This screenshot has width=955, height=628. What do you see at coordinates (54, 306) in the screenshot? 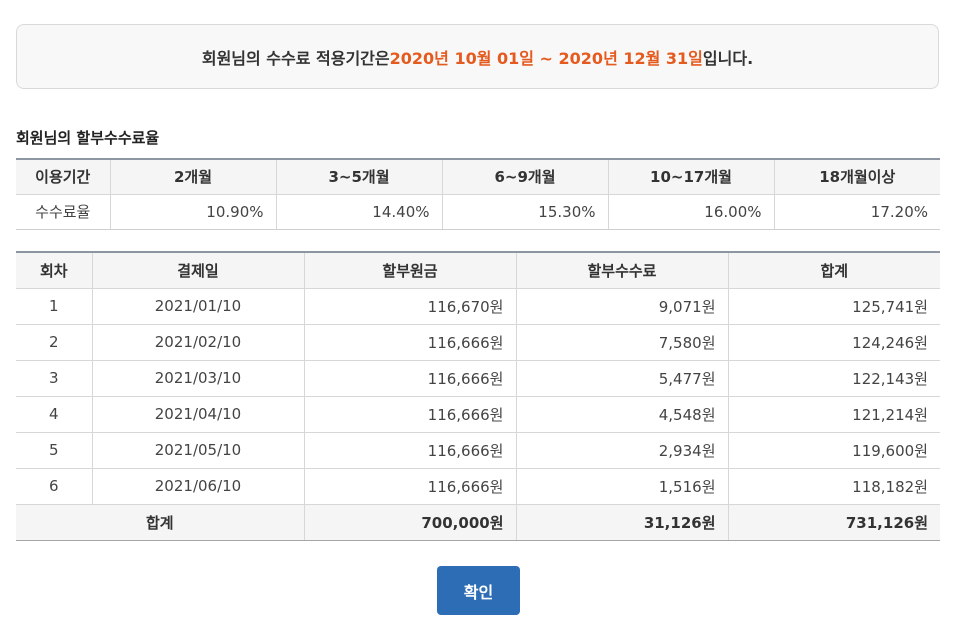
I see `round-cell: 1` at bounding box center [54, 306].